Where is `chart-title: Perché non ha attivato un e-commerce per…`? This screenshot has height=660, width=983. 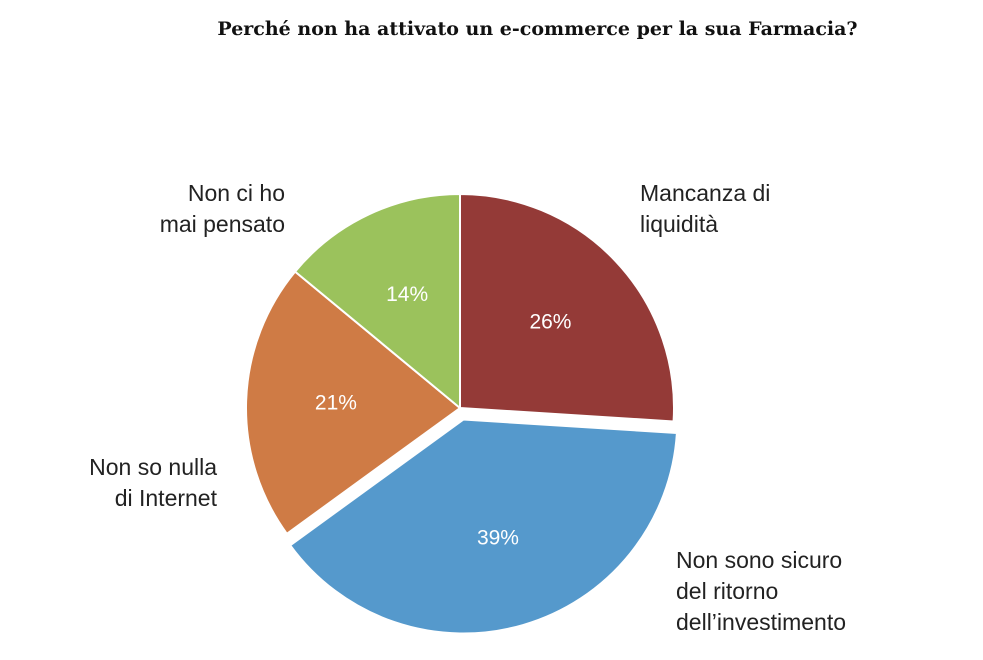
chart-title: Perché non ha attivato un e-commerce per… is located at coordinates (537, 29).